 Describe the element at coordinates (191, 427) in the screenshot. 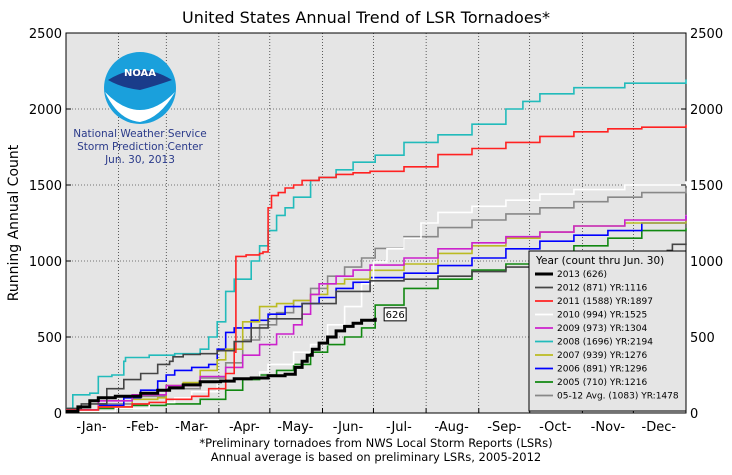

I see `x-tick-label: -Mar-` at that location.